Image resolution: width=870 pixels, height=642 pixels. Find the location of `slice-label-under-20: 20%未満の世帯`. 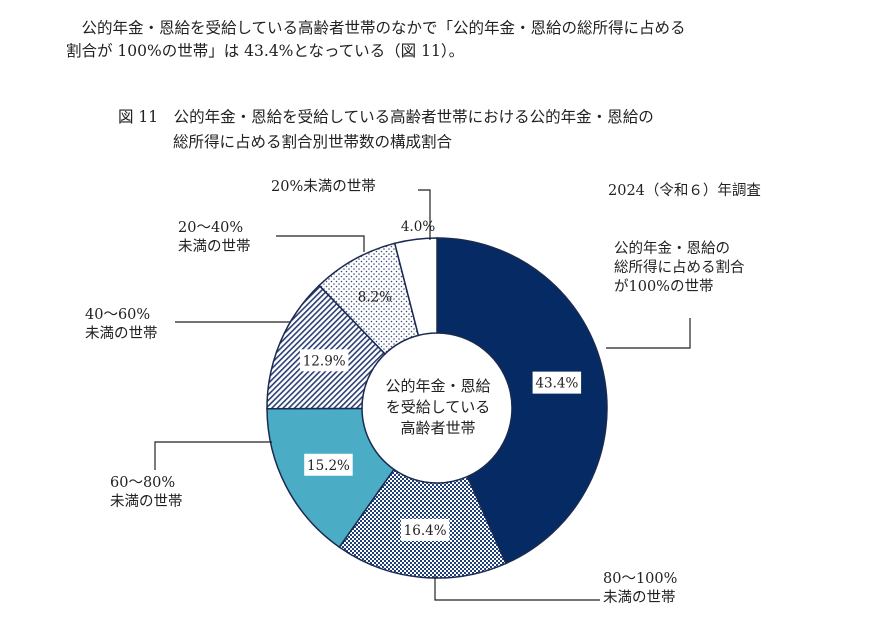

slice-label-under-20: 20%未満の世帯 is located at coordinates (323, 187).